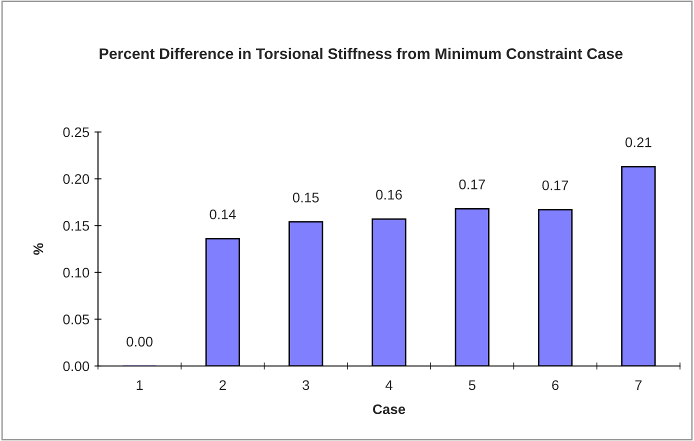 The height and width of the screenshot is (441, 694). Describe the element at coordinates (76, 366) in the screenshot. I see `y-tick-label: 0.00` at that location.